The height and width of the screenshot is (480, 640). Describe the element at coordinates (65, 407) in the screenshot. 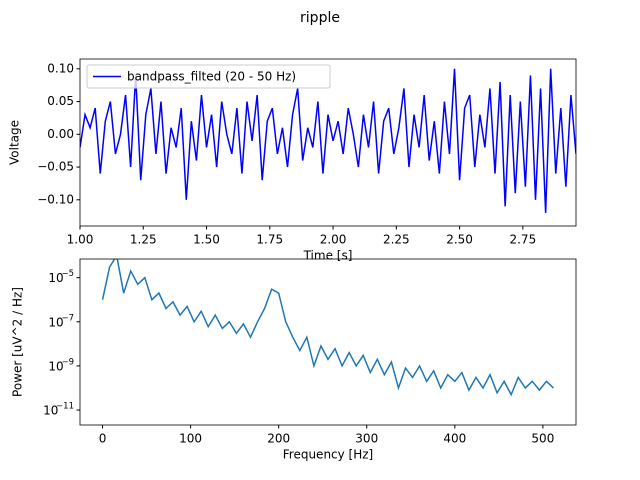

I see `y-tick-exponent: −11` at that location.